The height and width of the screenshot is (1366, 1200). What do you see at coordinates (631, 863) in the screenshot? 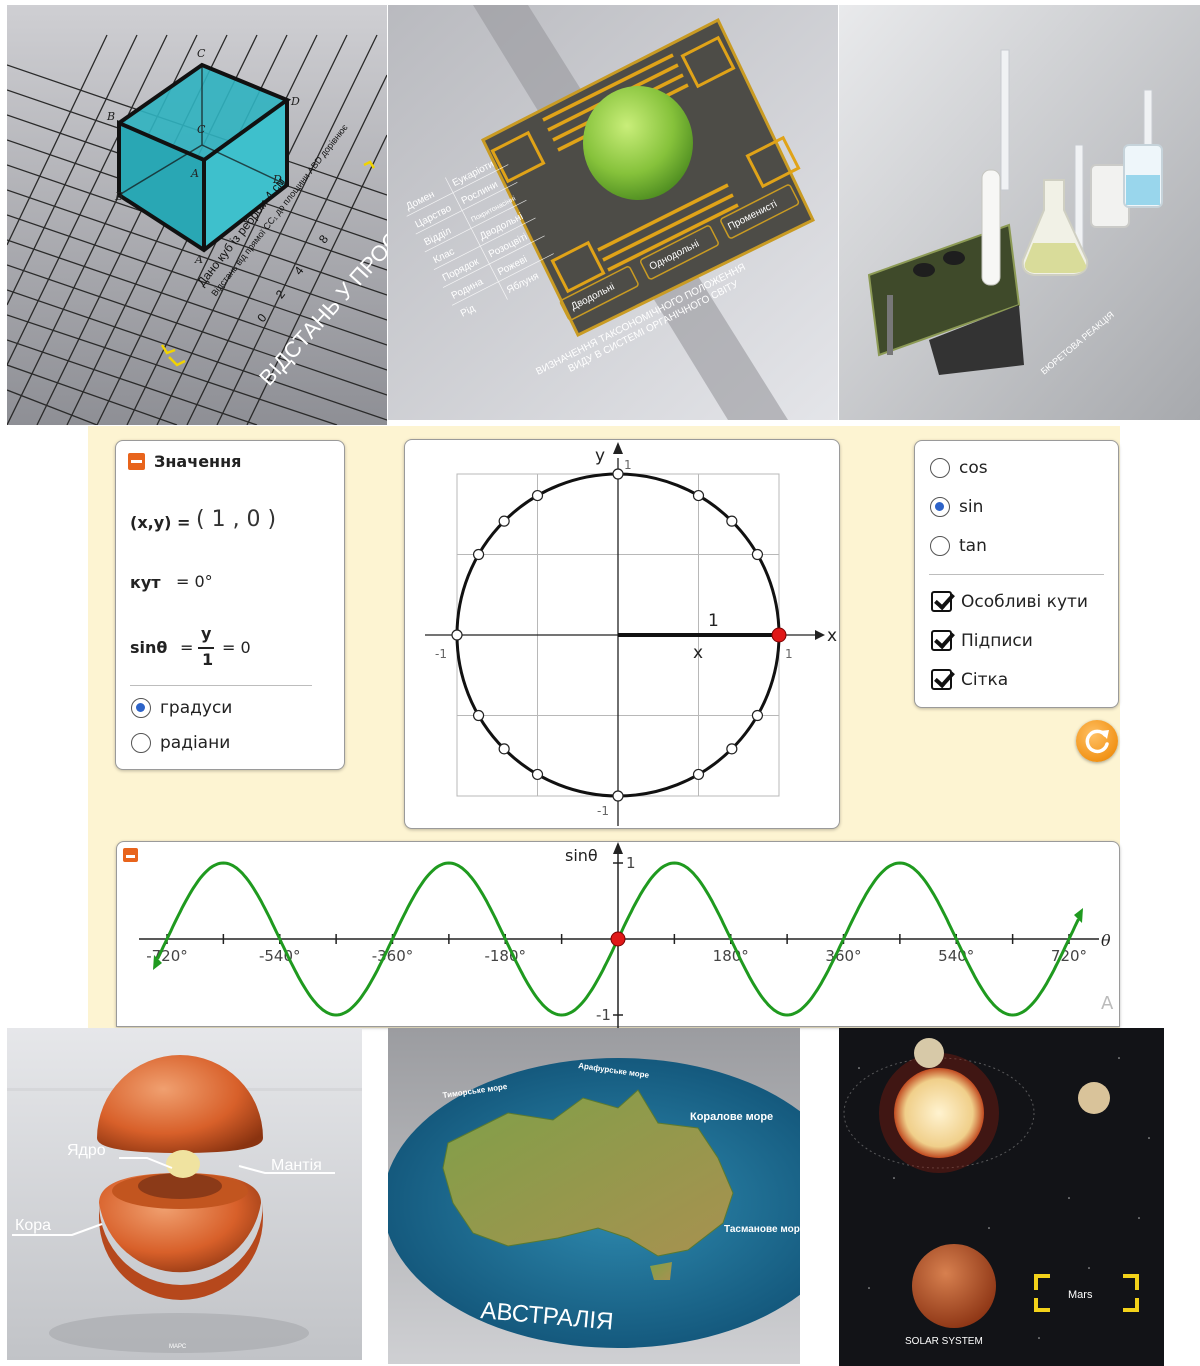
I see `y-tick-label: 1` at bounding box center [631, 863].